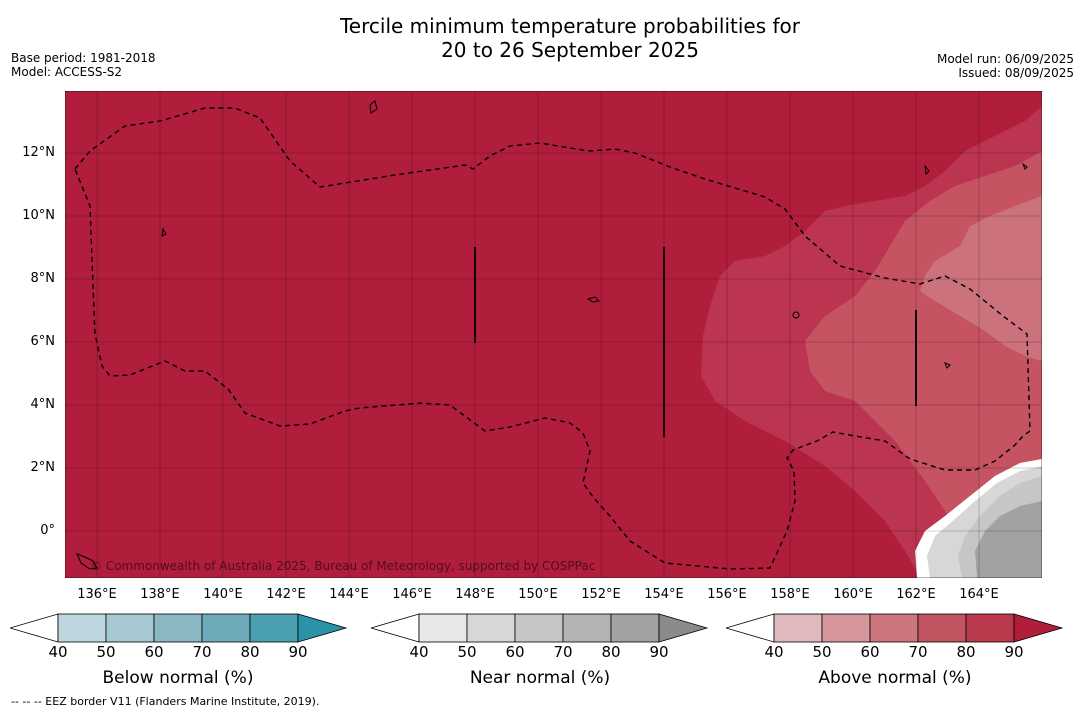  Describe the element at coordinates (727, 594) in the screenshot. I see `lon-label: 156°E` at that location.